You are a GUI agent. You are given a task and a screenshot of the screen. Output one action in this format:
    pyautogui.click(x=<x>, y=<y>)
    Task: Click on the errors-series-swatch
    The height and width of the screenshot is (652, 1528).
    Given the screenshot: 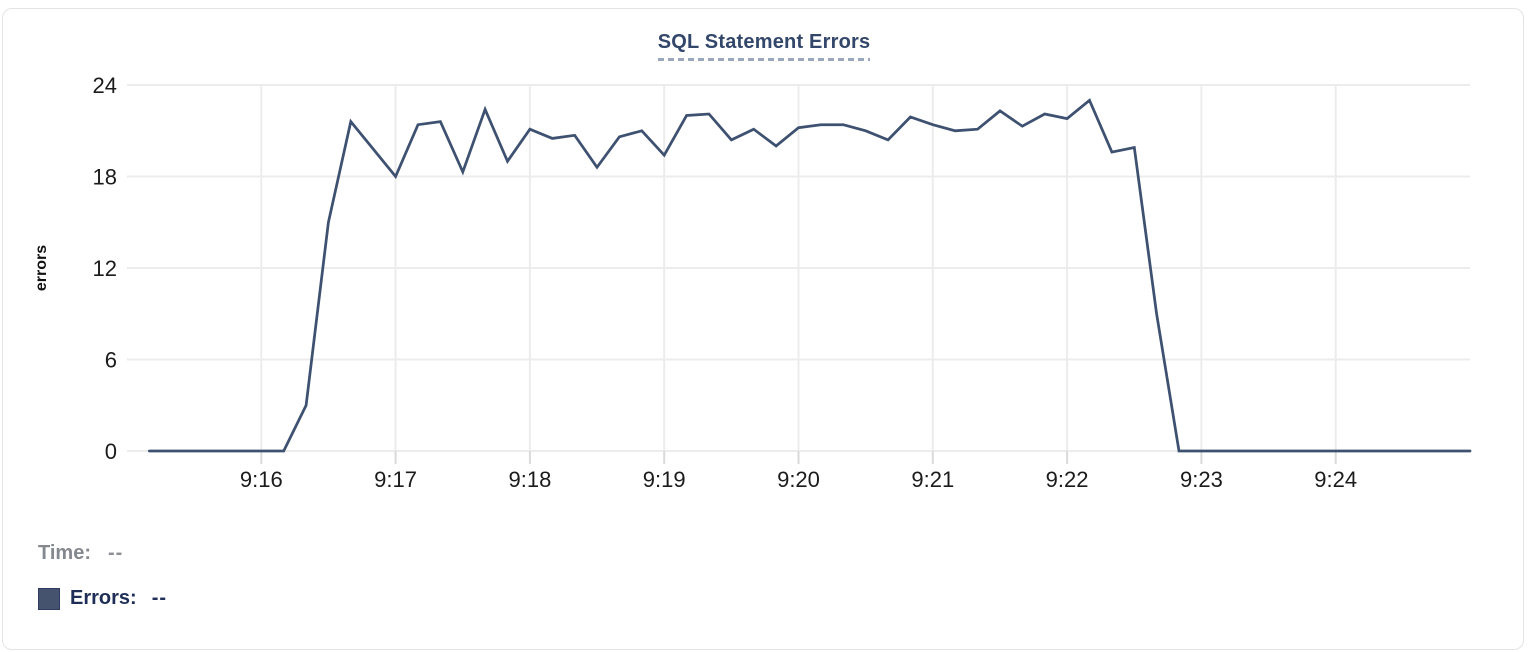 What is the action you would take?
    pyautogui.click(x=49, y=598)
    